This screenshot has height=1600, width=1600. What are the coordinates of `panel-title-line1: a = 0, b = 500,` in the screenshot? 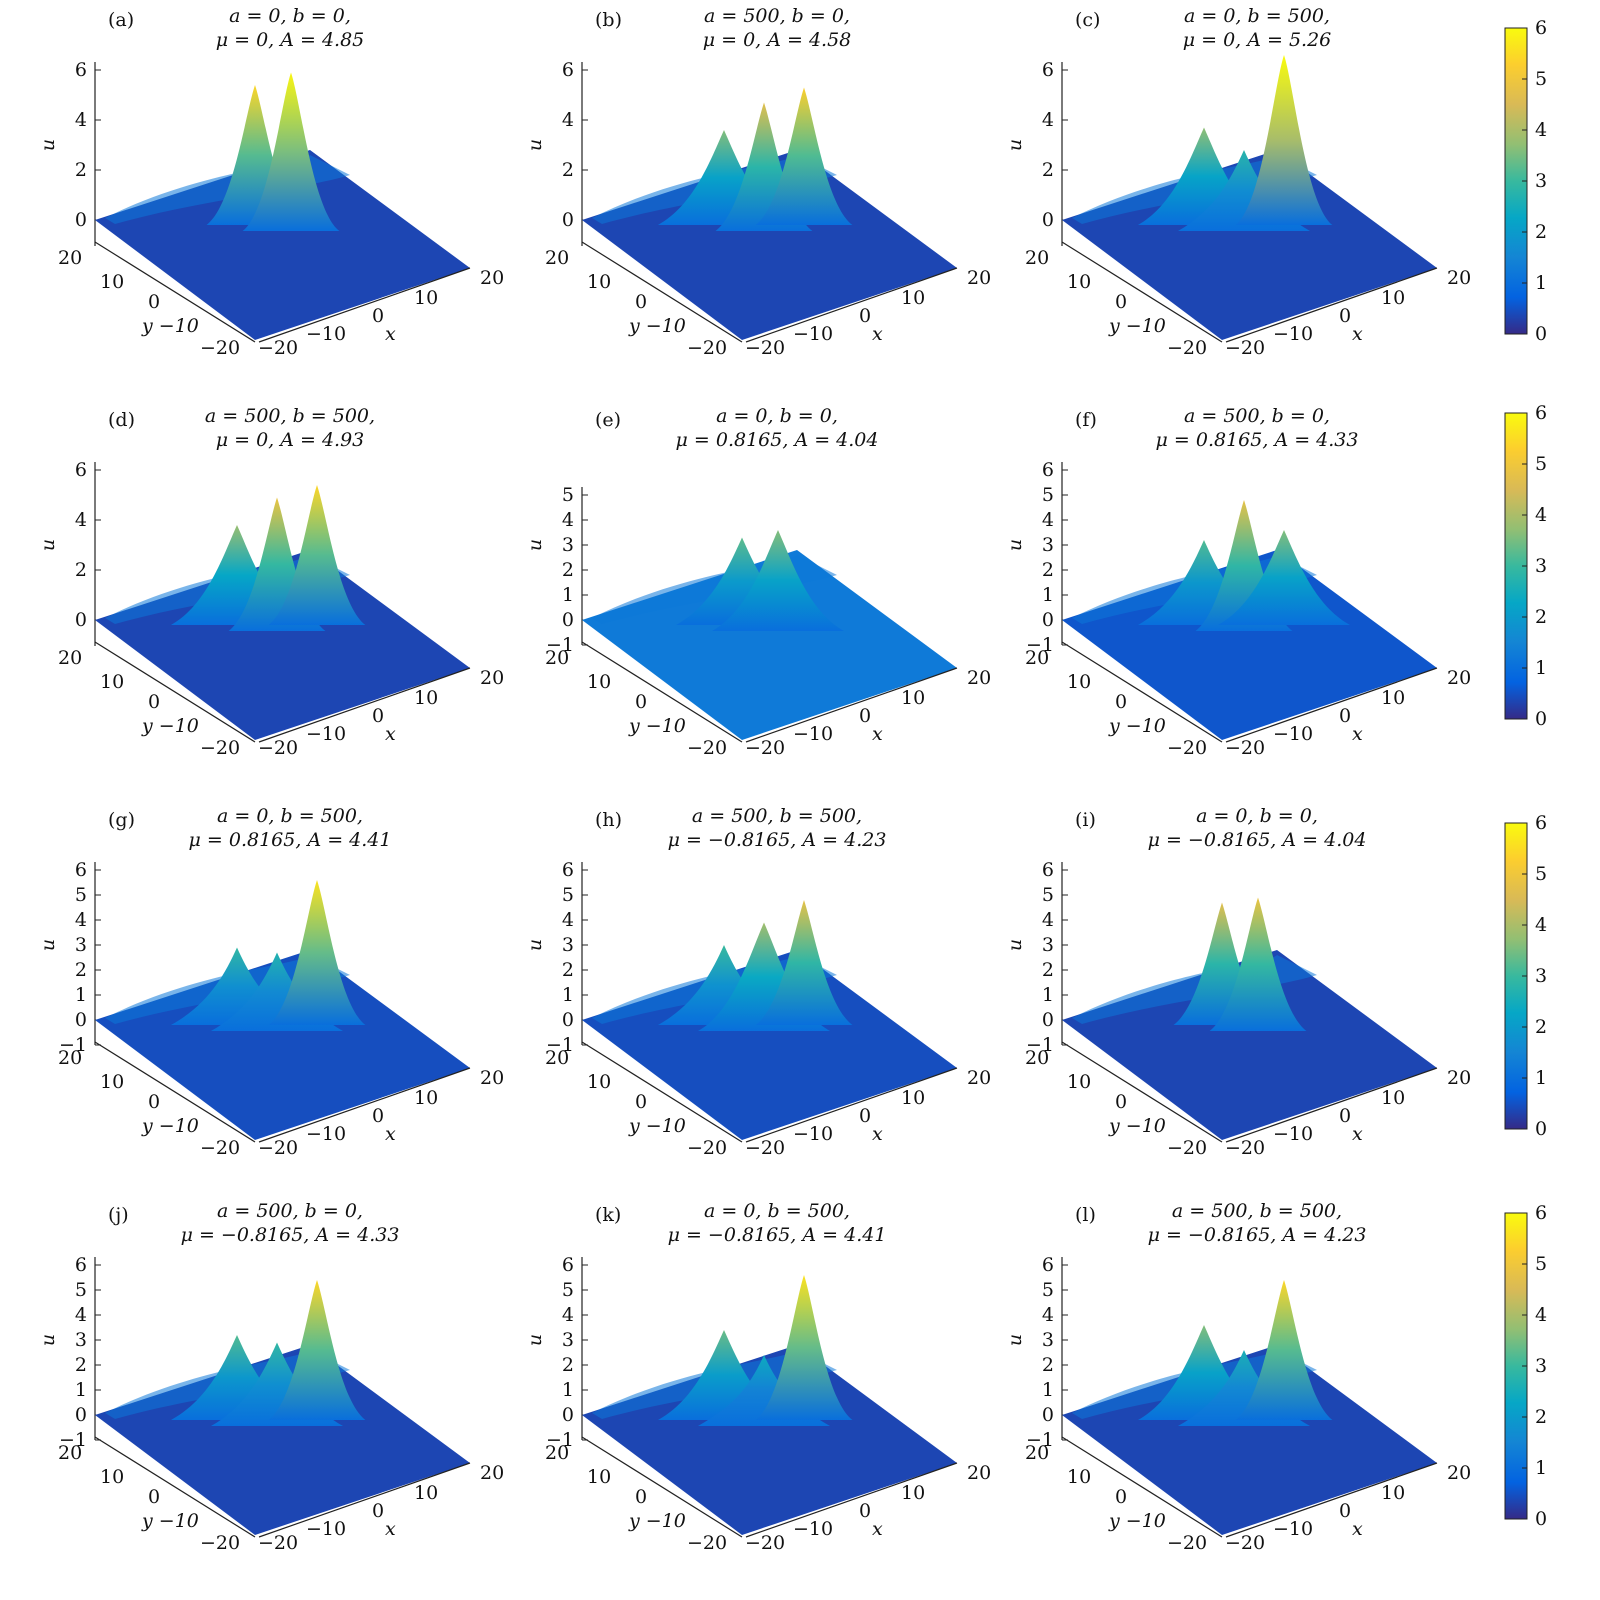 It's located at (777, 1211).